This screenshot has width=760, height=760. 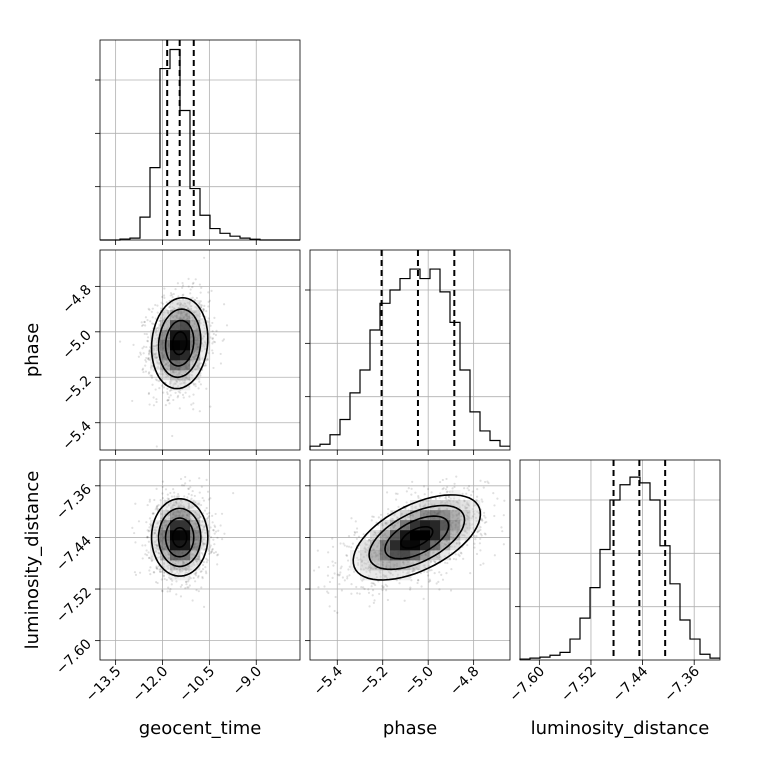 I want to click on marginal-phase, so click(x=408, y=350).